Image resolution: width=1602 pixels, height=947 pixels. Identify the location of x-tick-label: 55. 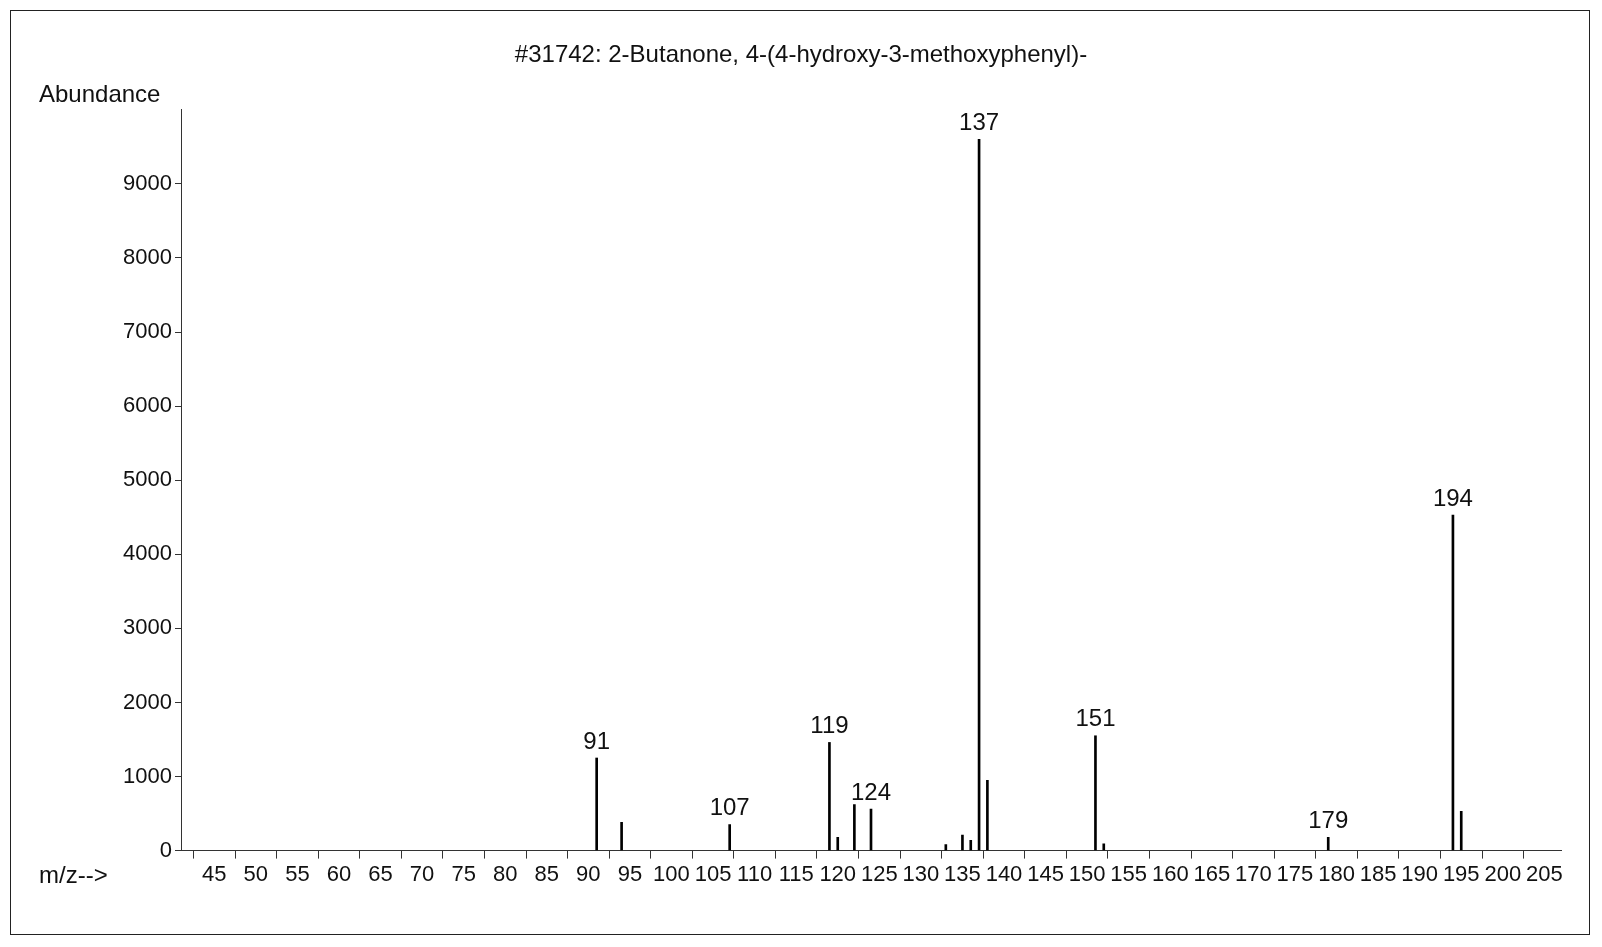
(297, 873).